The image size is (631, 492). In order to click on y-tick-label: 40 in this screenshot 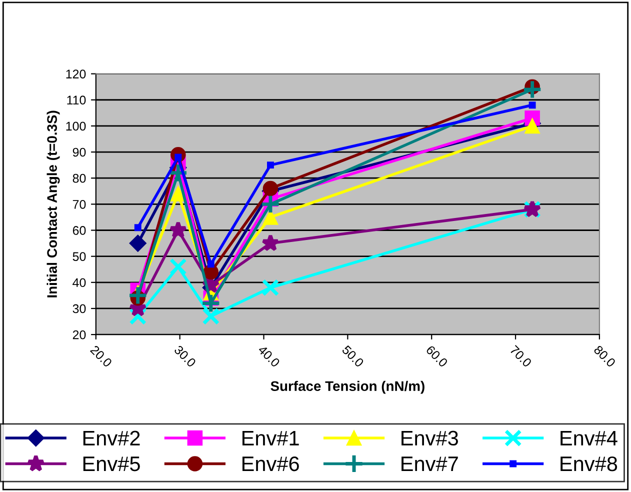, I will do `click(79, 283)`.